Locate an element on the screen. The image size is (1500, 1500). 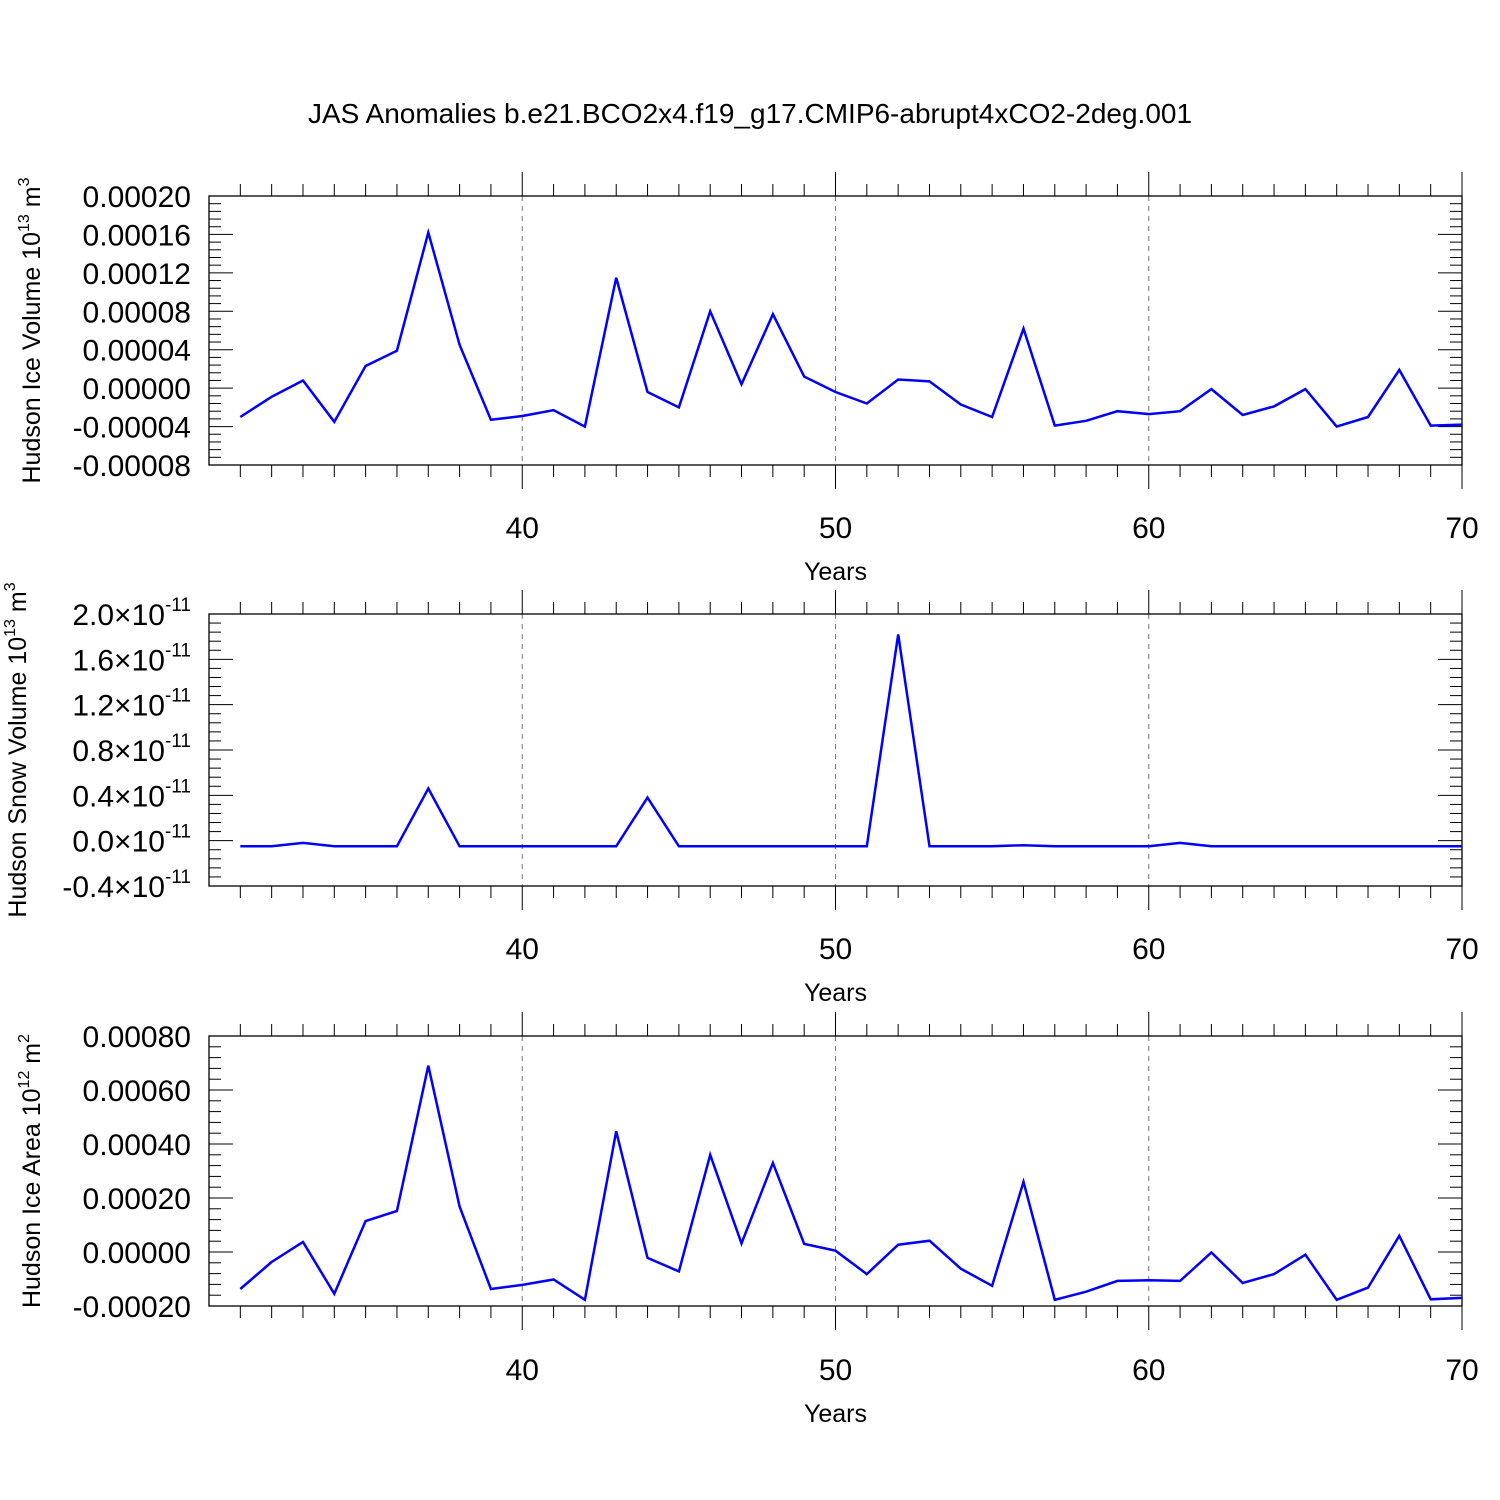
y-tick-label: 0.0×10⁻¹¹ is located at coordinates (131, 840).